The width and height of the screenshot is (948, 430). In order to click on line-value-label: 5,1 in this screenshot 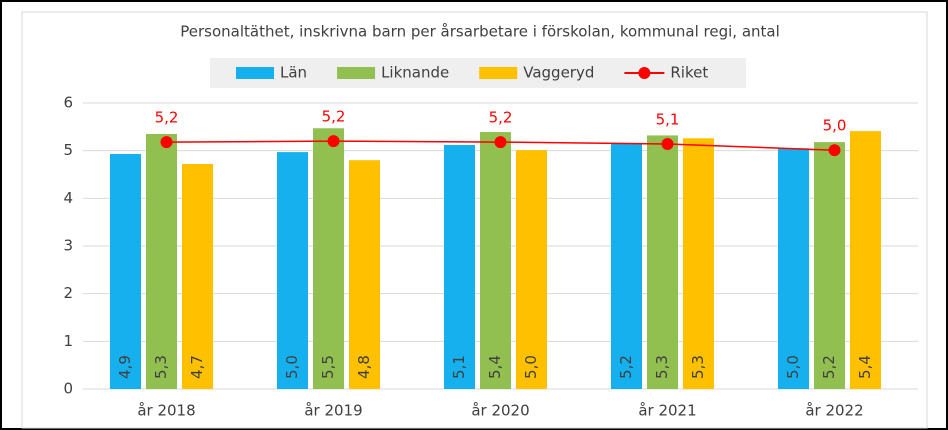, I will do `click(668, 119)`.